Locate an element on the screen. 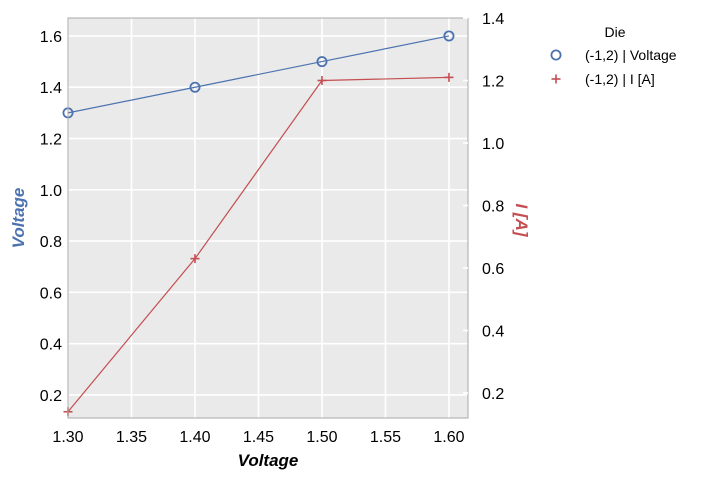 This screenshot has height=479, width=711. y-left-tick-label: 1.2 is located at coordinates (51, 140).